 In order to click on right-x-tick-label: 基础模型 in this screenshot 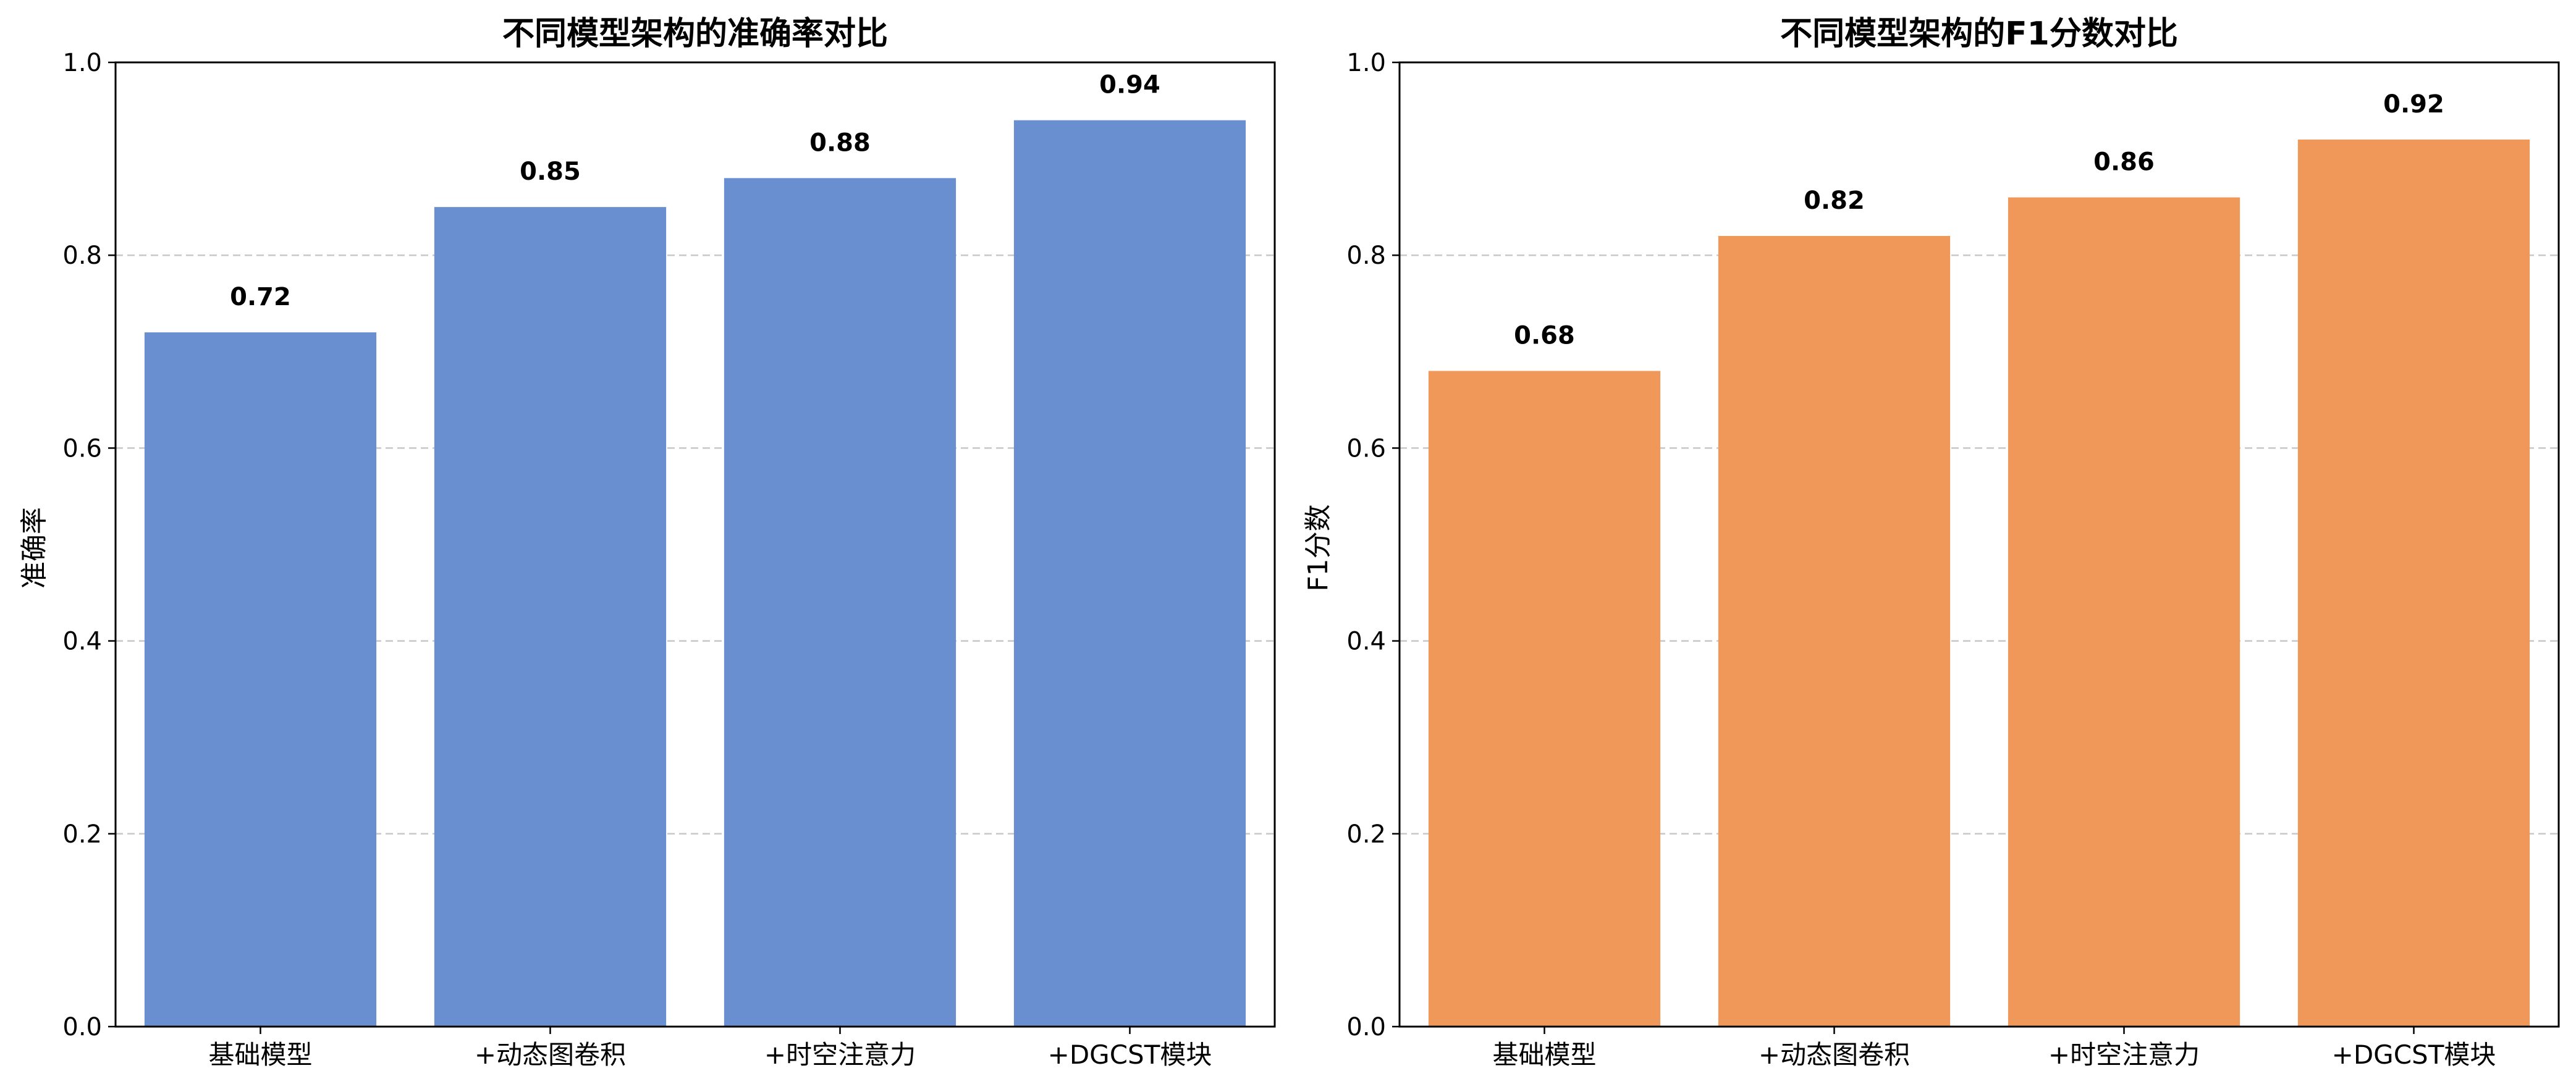, I will do `click(1544, 1055)`.